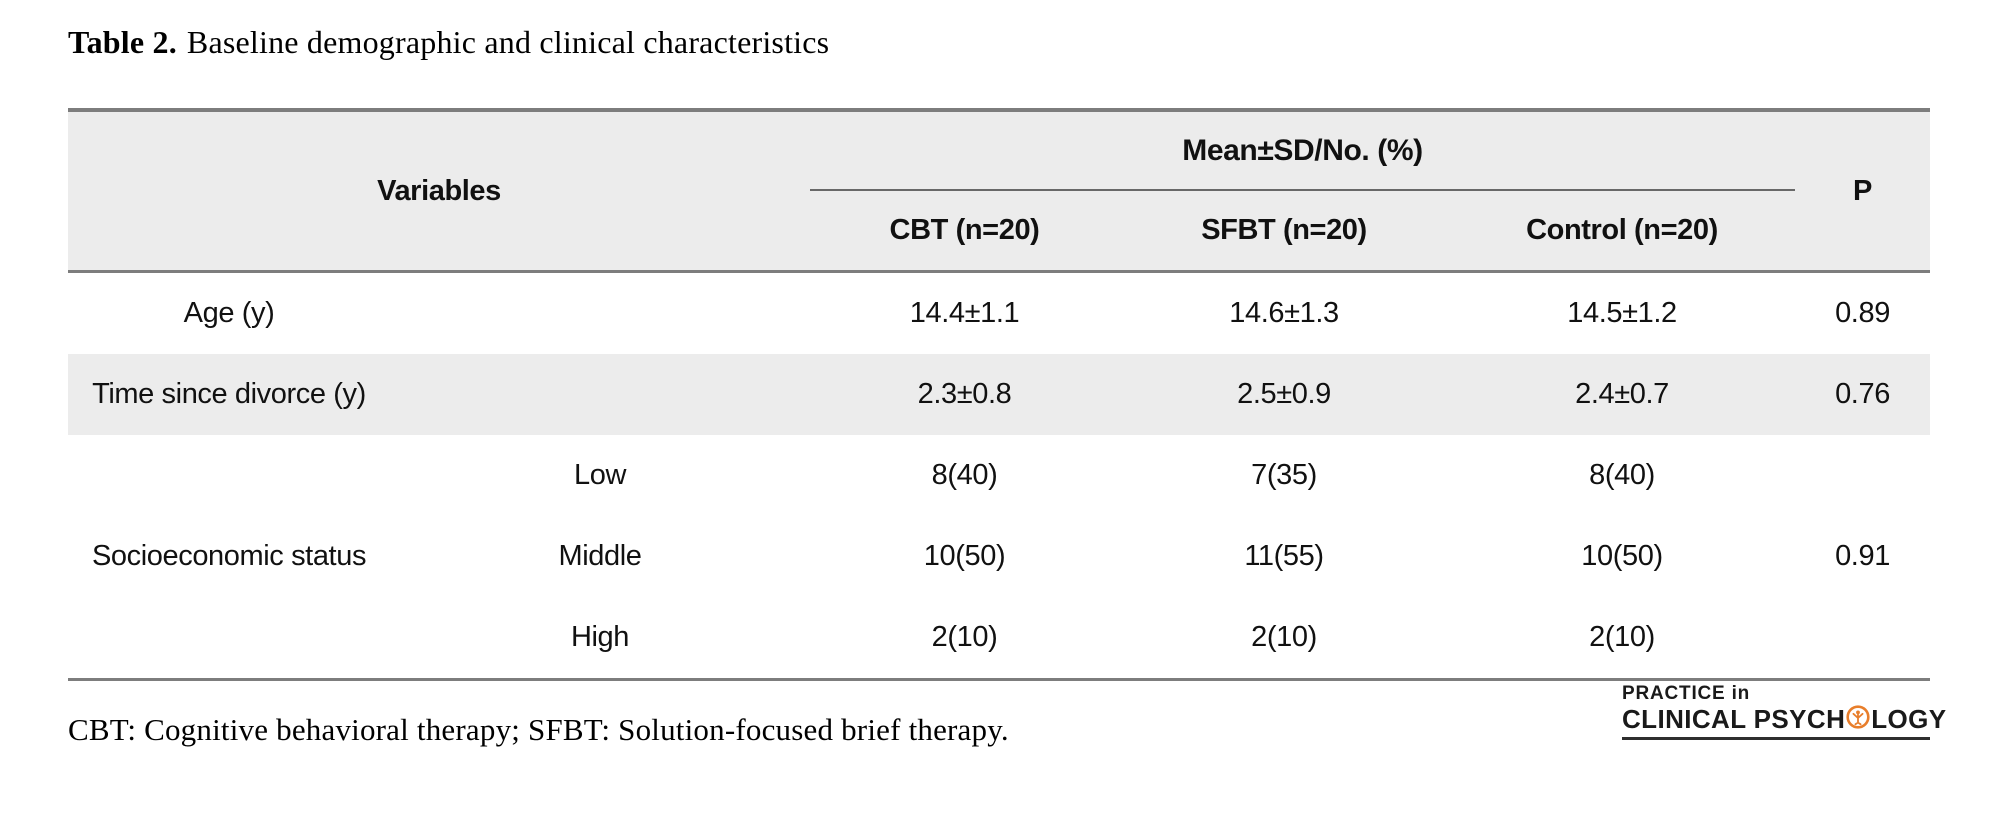  Describe the element at coordinates (964, 475) in the screenshot. I see `cell-cbt: 8(40)` at that location.